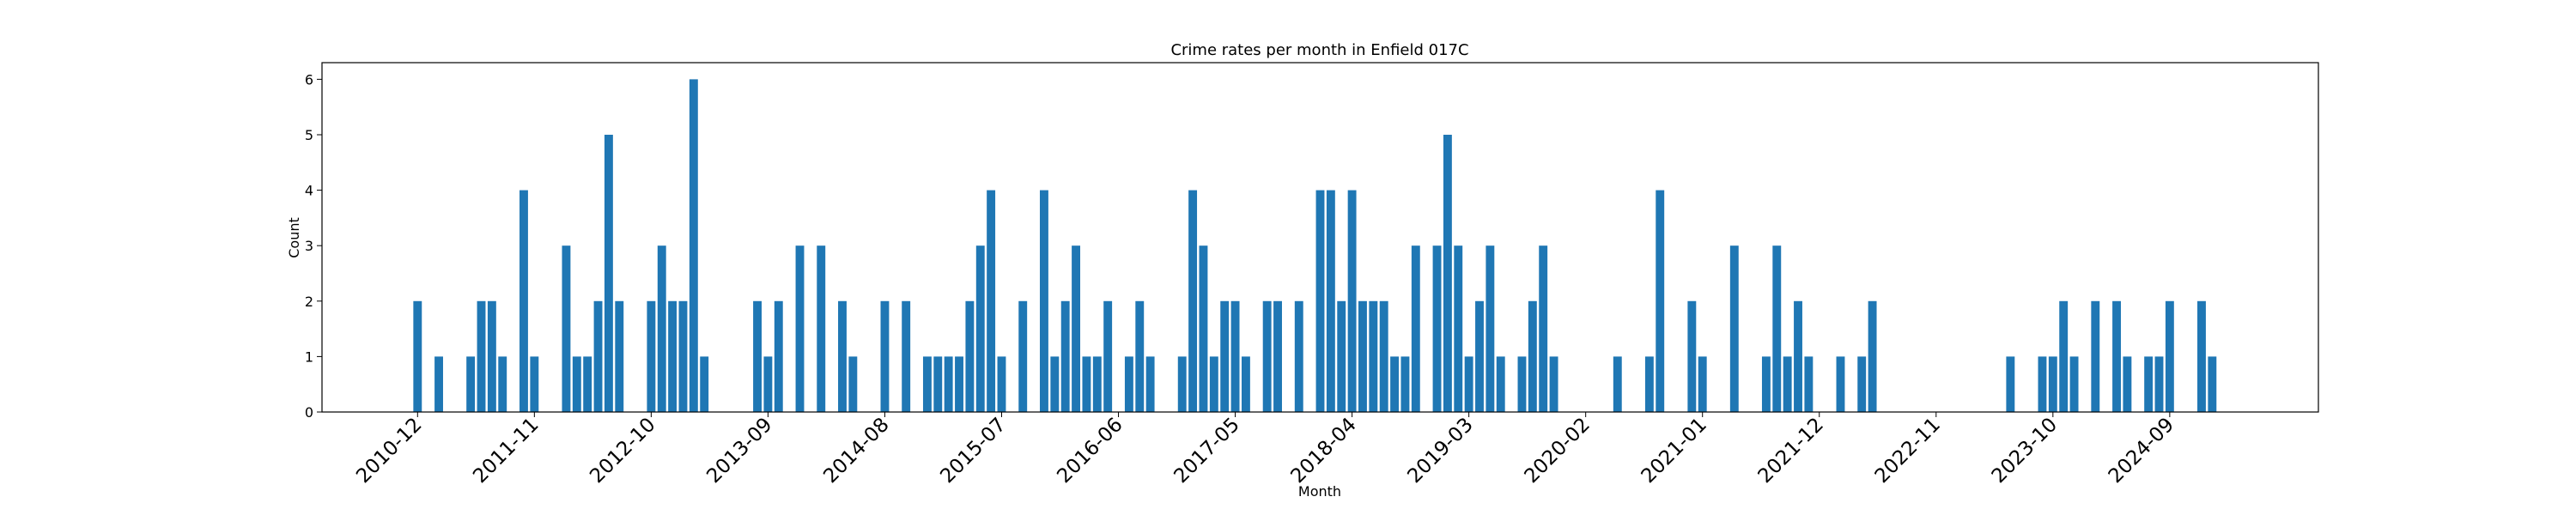 This screenshot has height=515, width=2576. I want to click on x-tick-label: 2023-10, so click(2025, 451).